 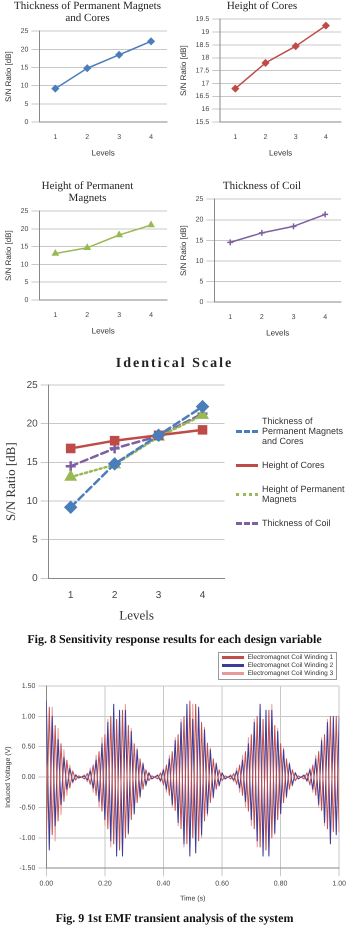 I want to click on y-tick-label: 25, so click(x=32, y=385).